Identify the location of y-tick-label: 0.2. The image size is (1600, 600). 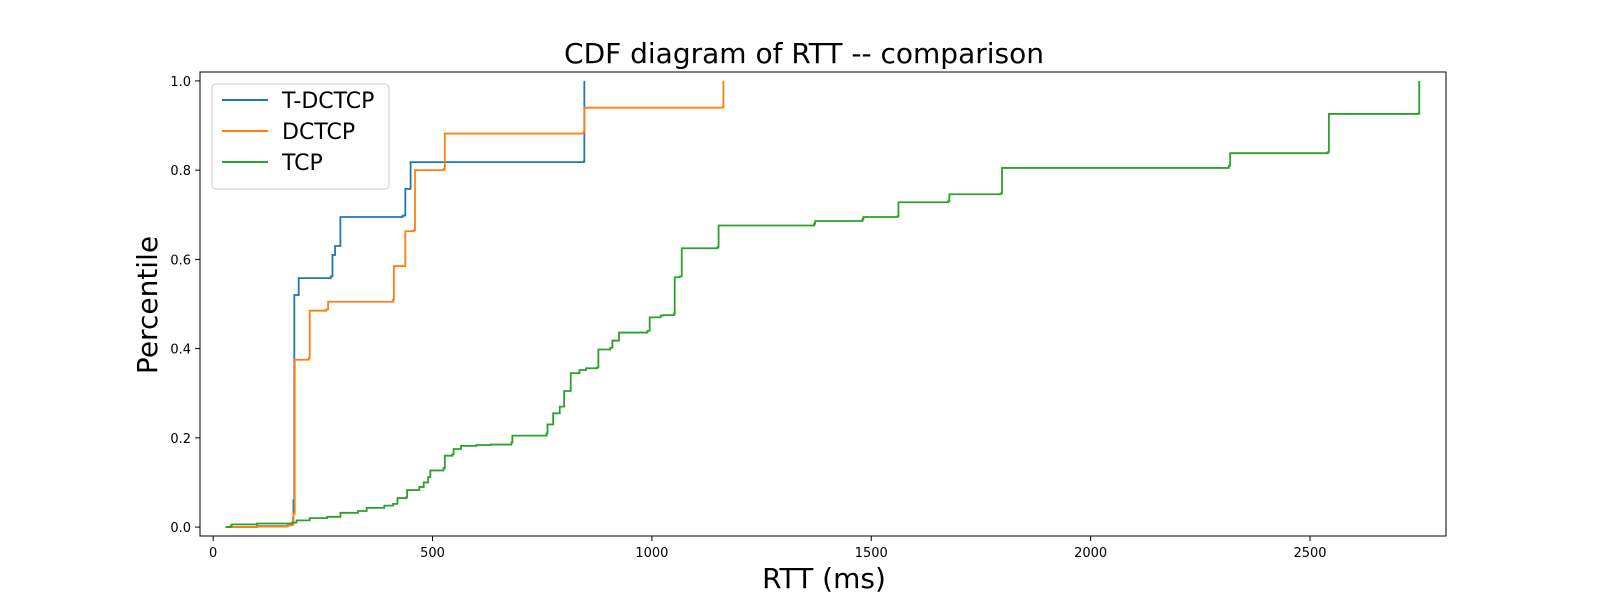
(180, 439).